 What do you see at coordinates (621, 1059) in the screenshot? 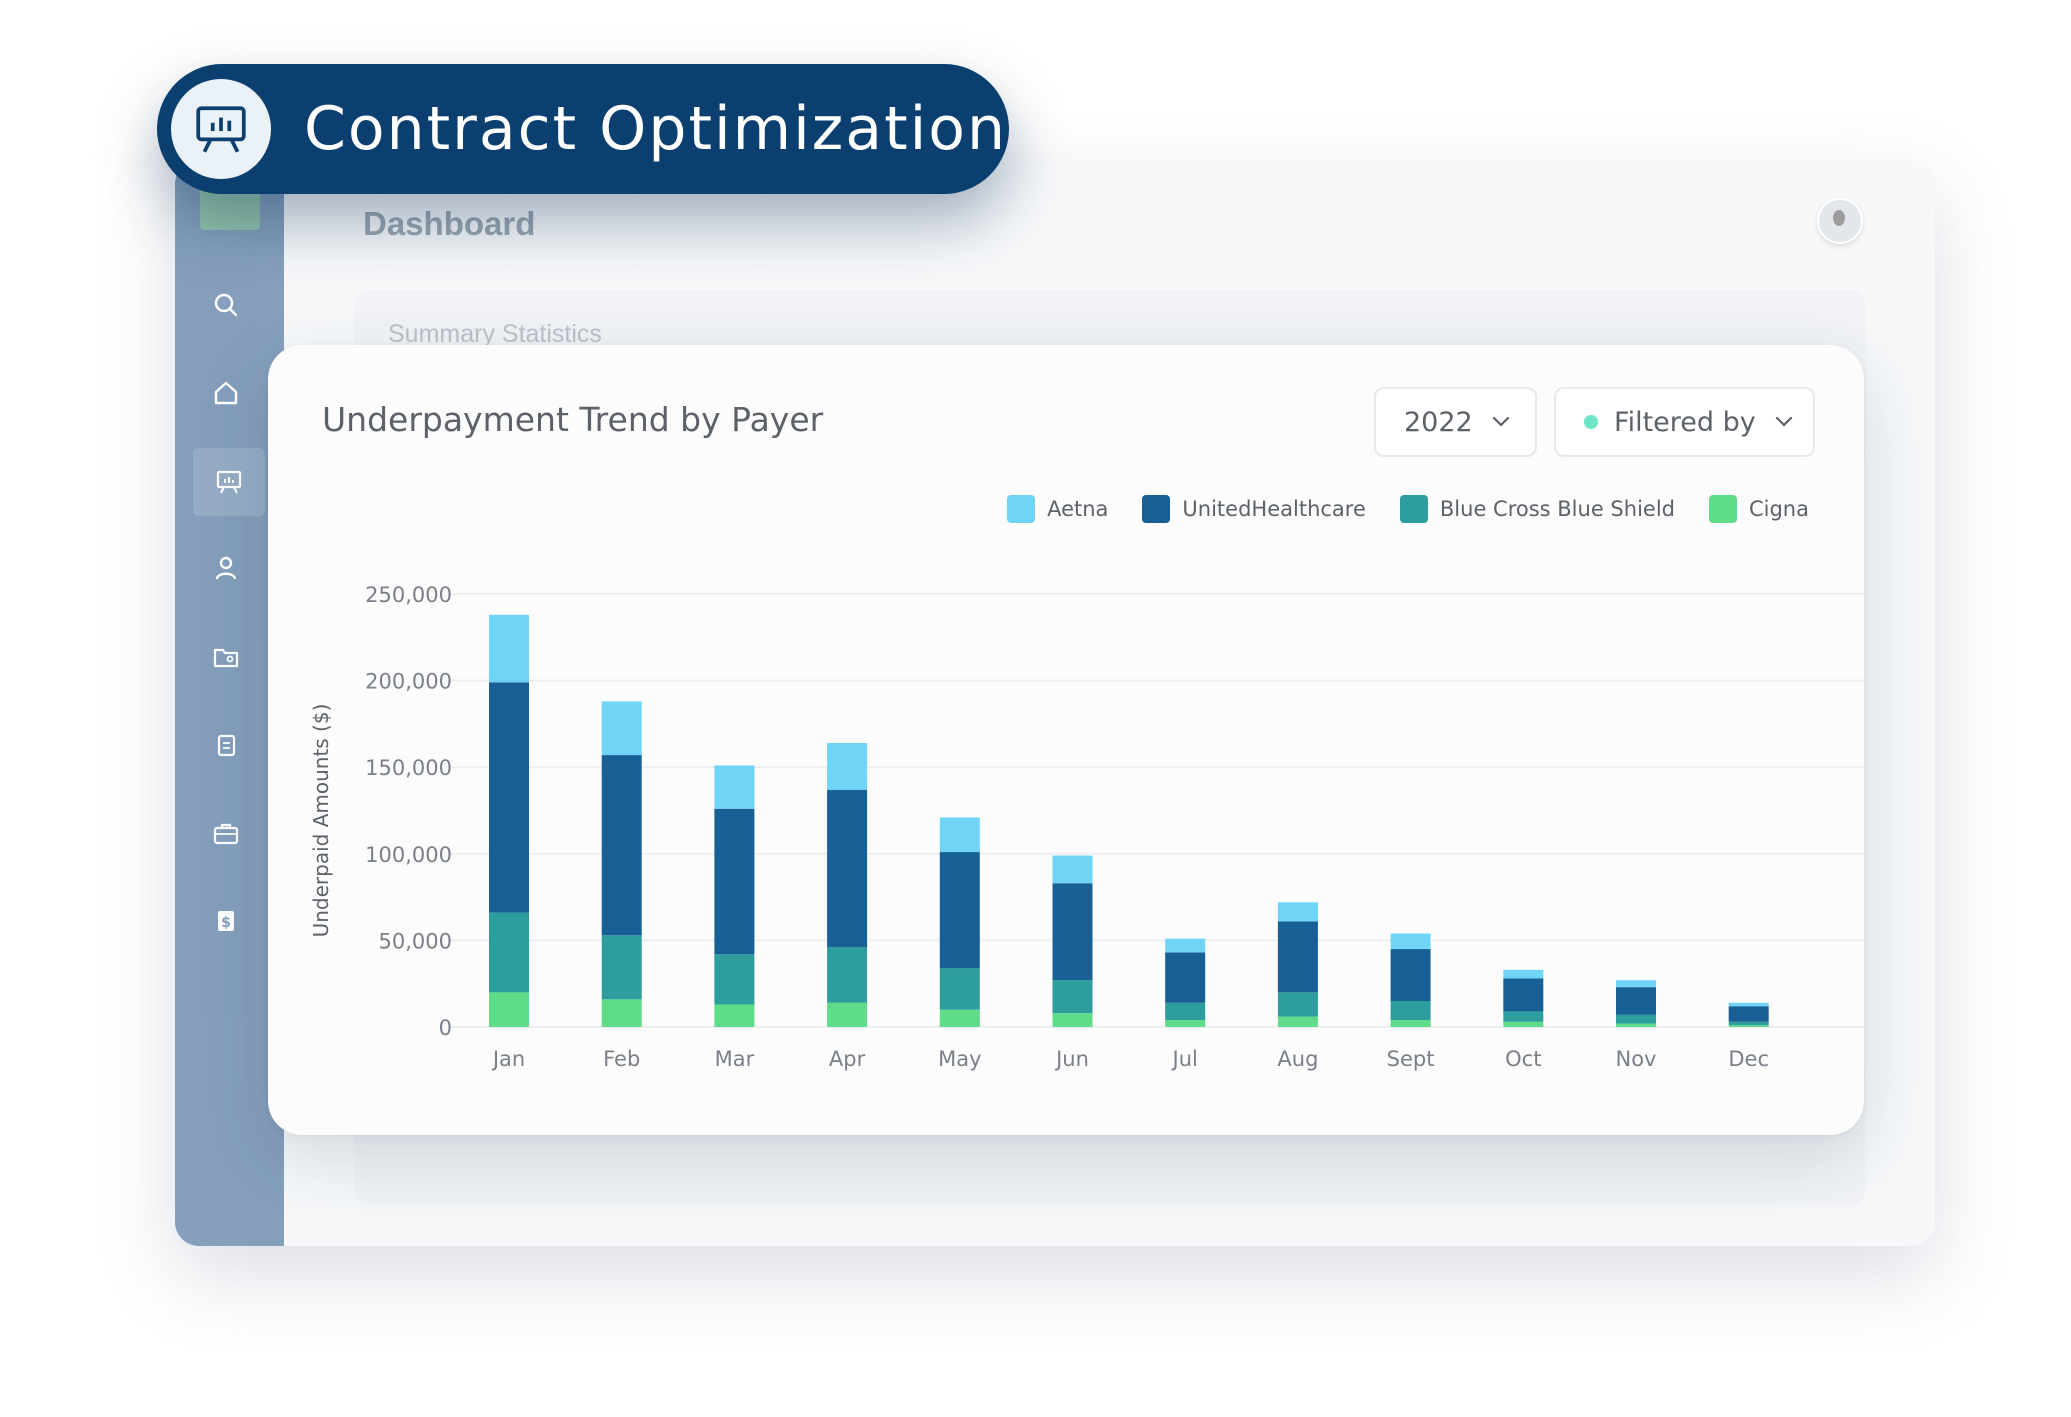
I see `x-tick-label: Feb` at bounding box center [621, 1059].